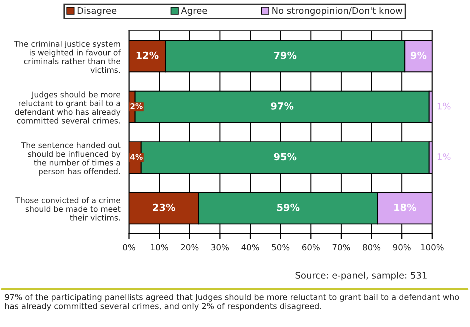  Describe the element at coordinates (147, 56) in the screenshot. I see `data-label: 12%` at that location.